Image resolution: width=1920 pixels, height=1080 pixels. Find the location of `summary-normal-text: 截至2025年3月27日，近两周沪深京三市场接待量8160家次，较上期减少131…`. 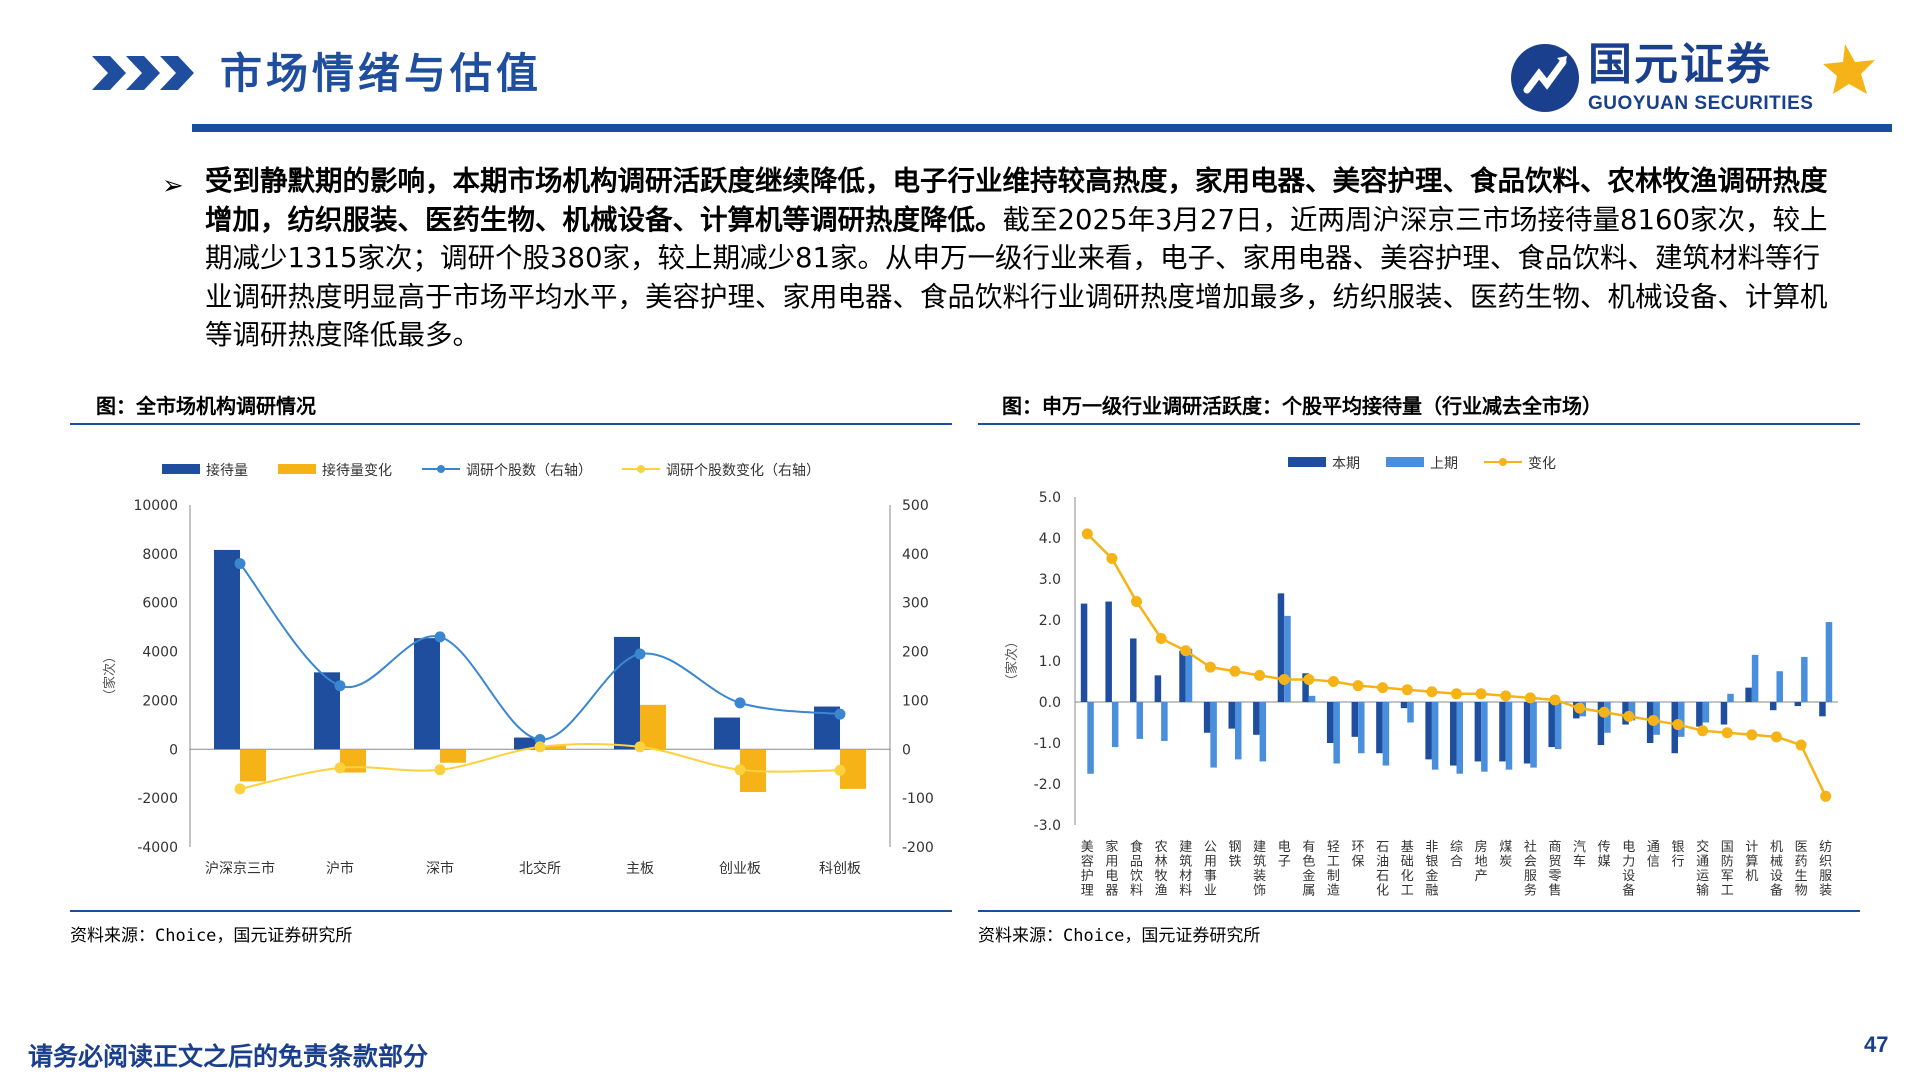

summary-normal-text: 截至2025年3月27日，近两周沪深京三市场接待量8160家次，较上期减少131… is located at coordinates (1016, 277).